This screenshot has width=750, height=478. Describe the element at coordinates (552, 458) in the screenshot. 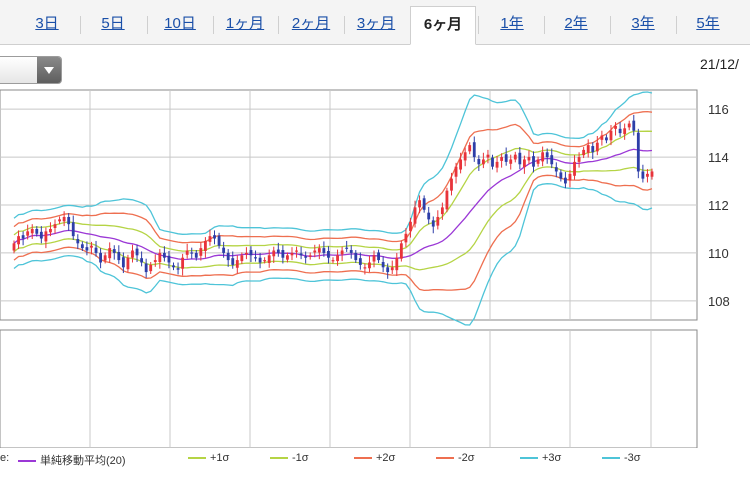

I see `legend-label: +3σ` at that location.